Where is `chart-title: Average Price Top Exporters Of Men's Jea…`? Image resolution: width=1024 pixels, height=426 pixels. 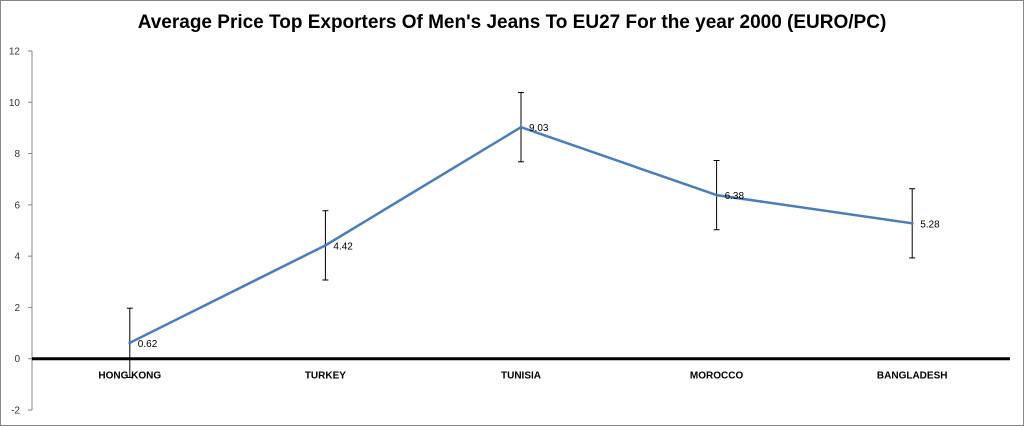
chart-title: Average Price Top Exporters Of Men's Jea… is located at coordinates (512, 22).